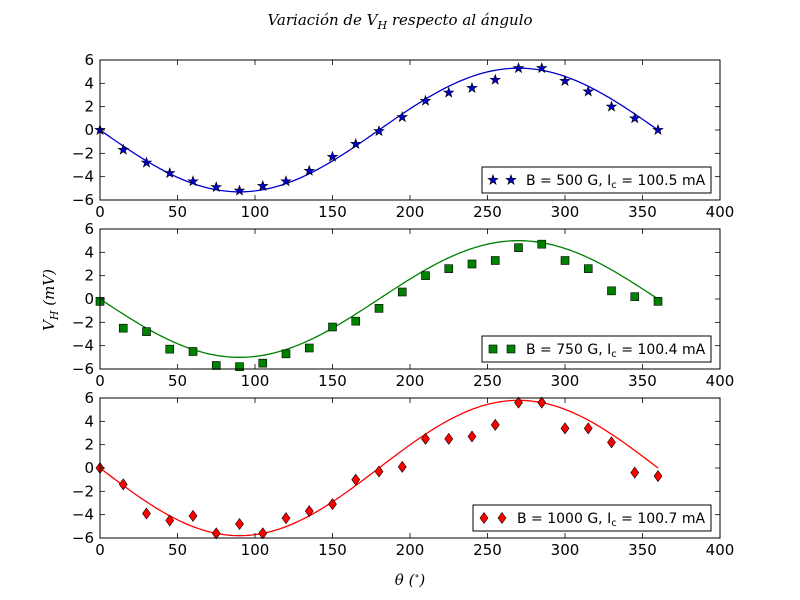 The width and height of the screenshot is (800, 600). I want to click on x-tick-label-2-350: 350, so click(642, 381).